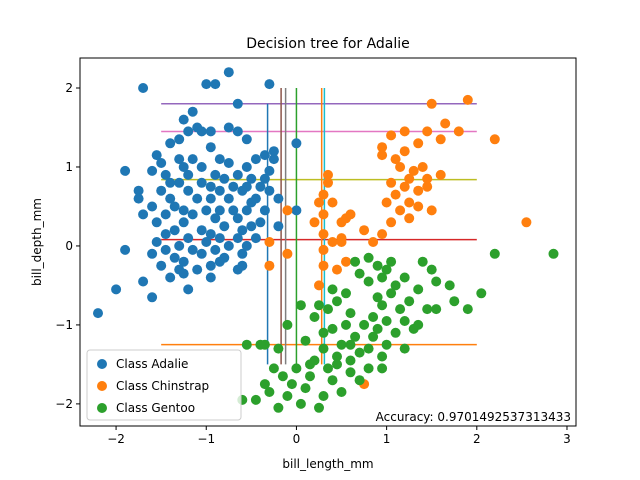  I want to click on y-axis-label: bill_depth_mm, so click(37, 242).